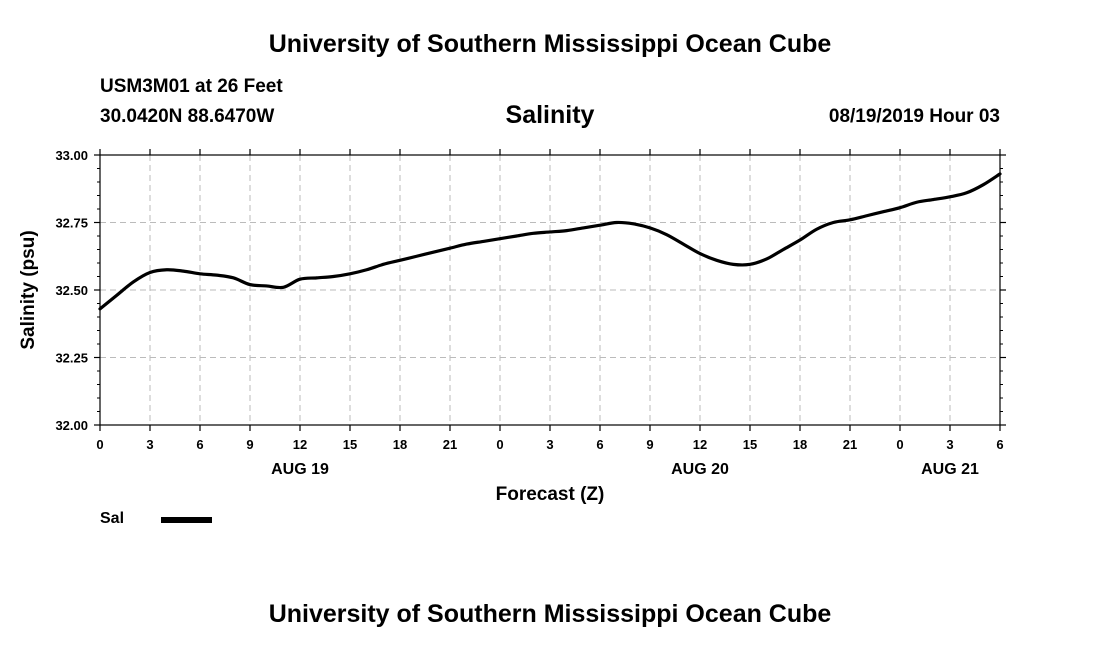 The image size is (1100, 650). I want to click on legend-line-swatch, so click(186, 520).